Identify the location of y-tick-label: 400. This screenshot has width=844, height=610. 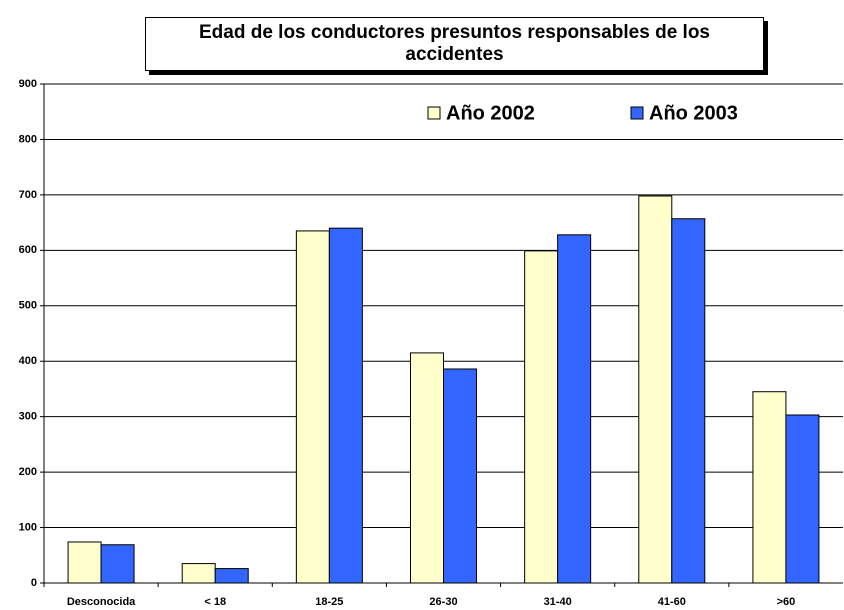
(28, 361).